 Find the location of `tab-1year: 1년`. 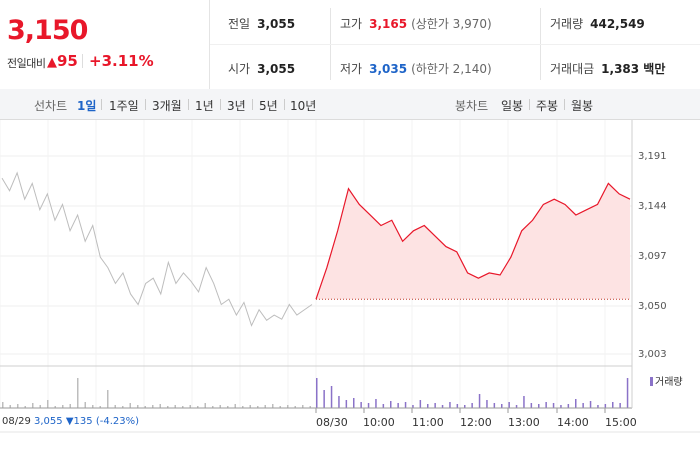

tab-1year: 1년 is located at coordinates (204, 106).